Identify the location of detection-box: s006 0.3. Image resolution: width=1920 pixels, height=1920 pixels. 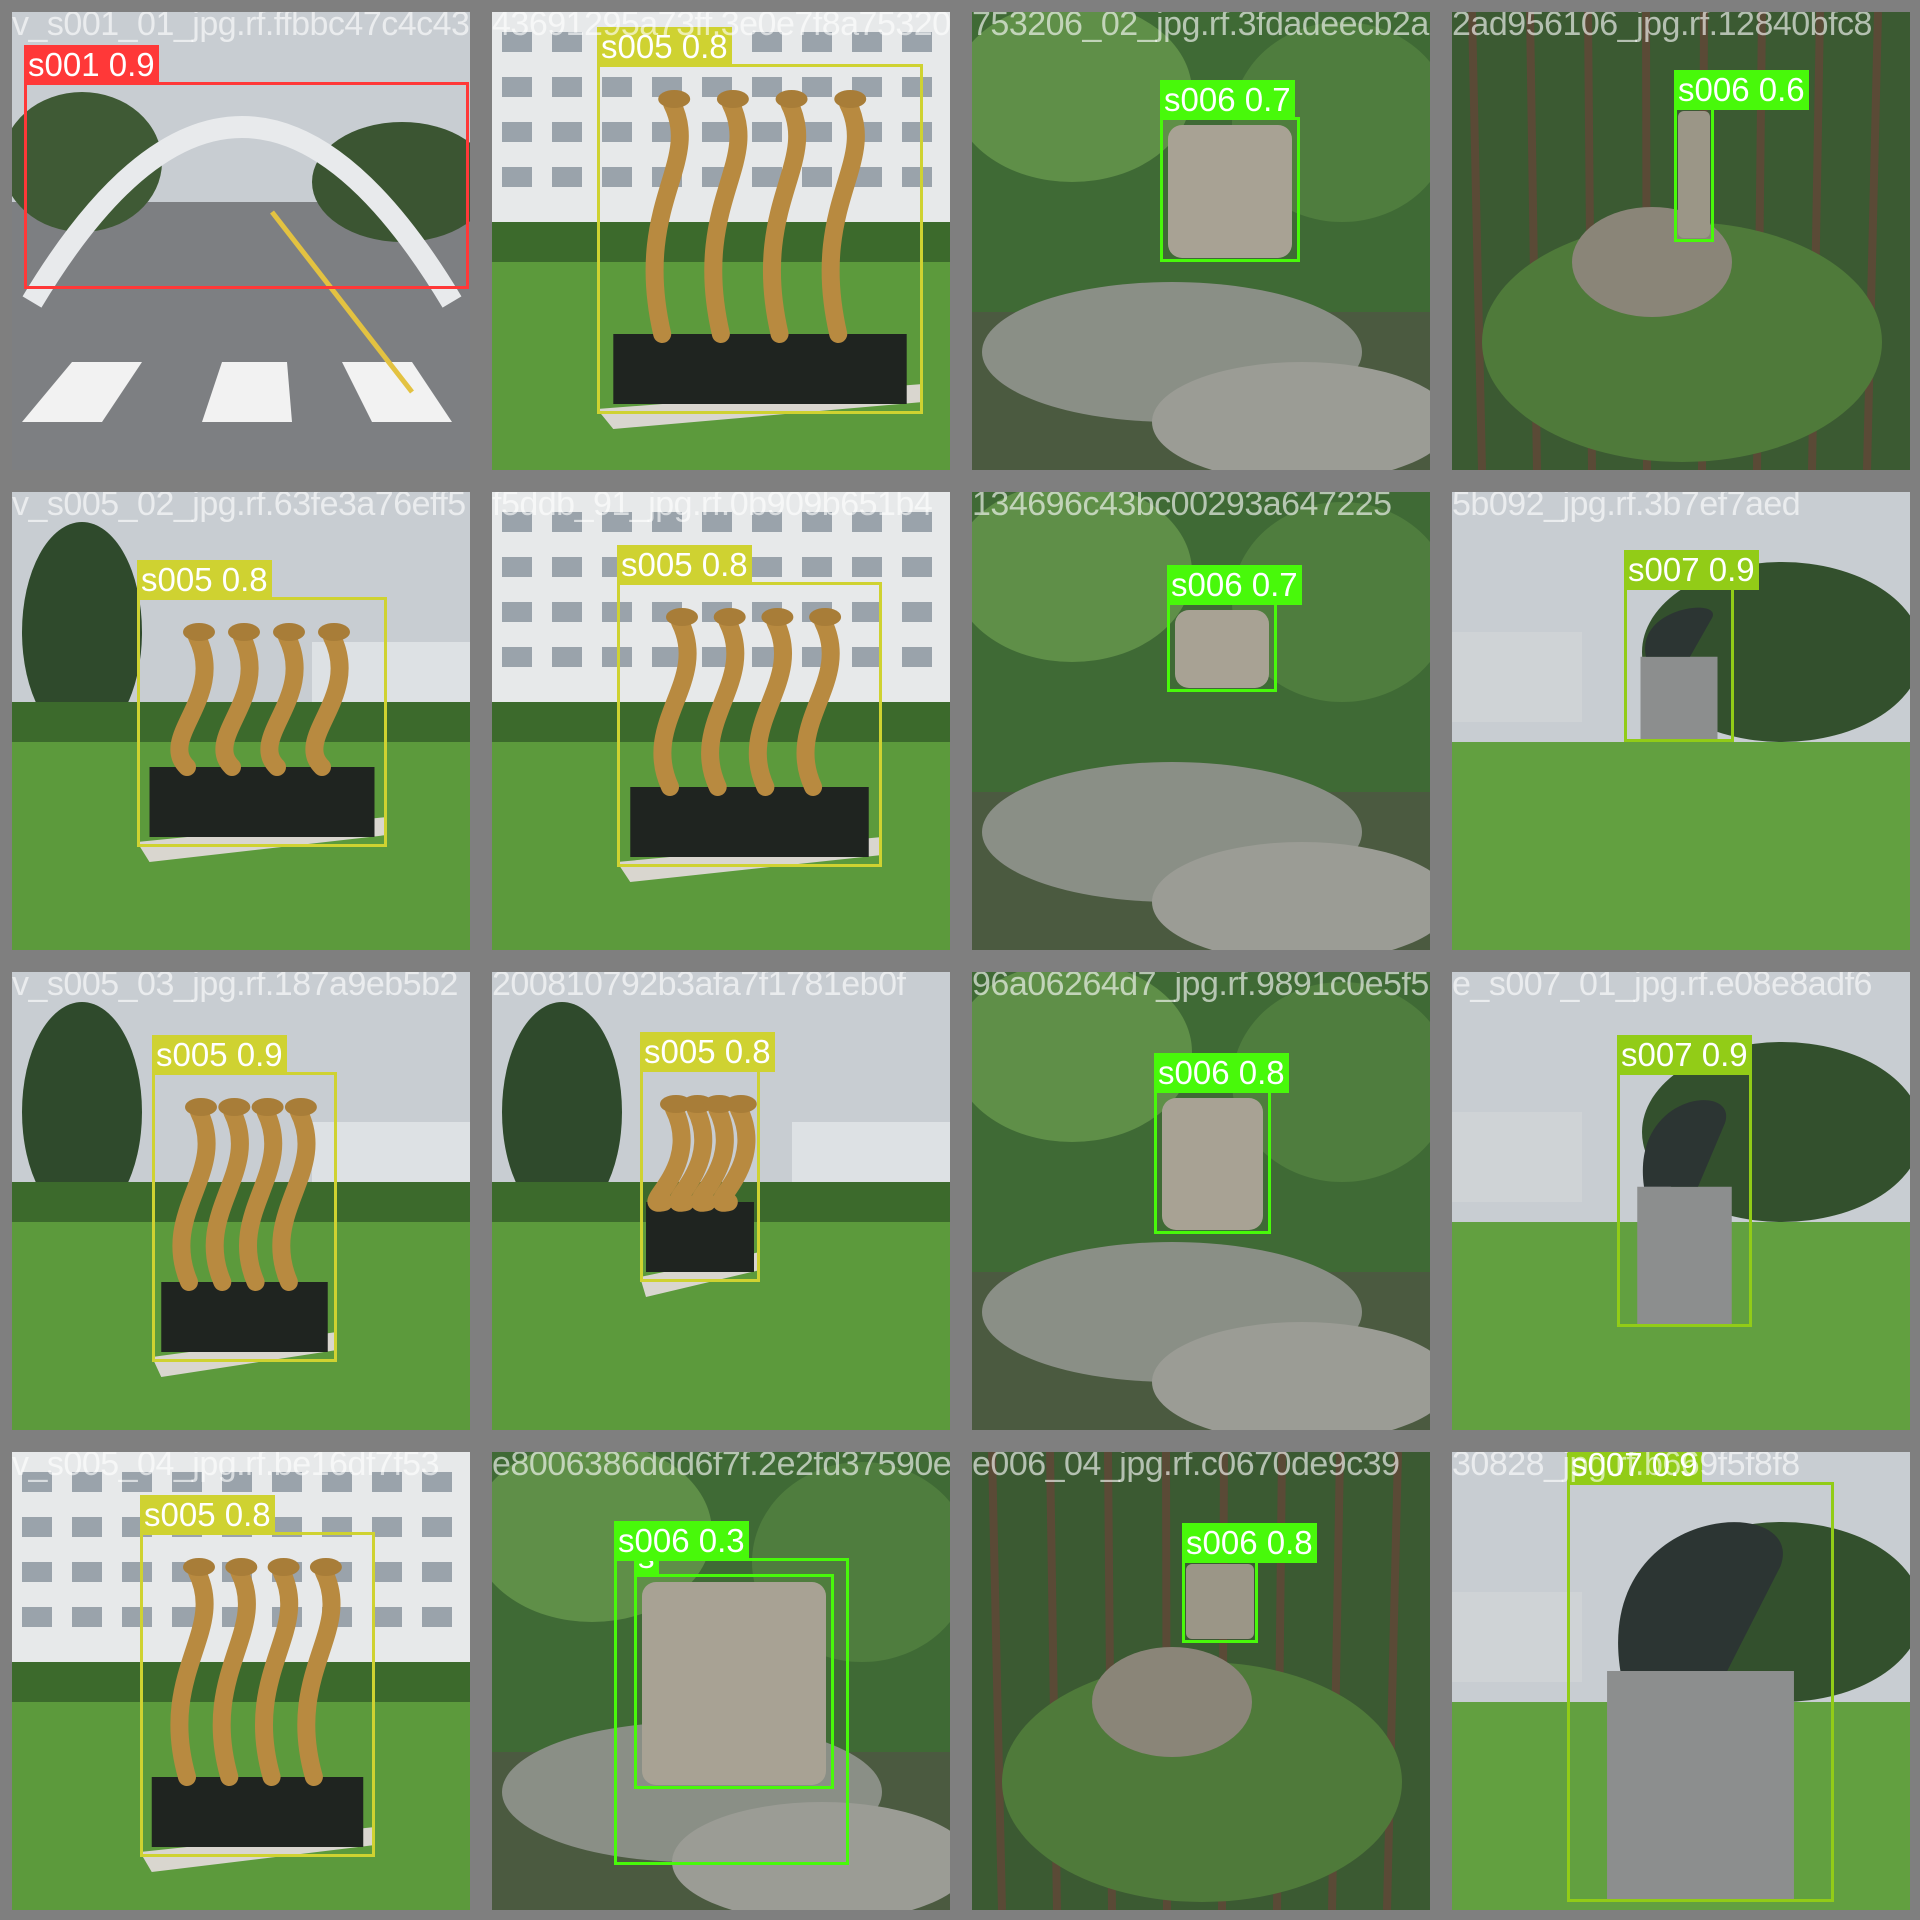
(731, 1693).